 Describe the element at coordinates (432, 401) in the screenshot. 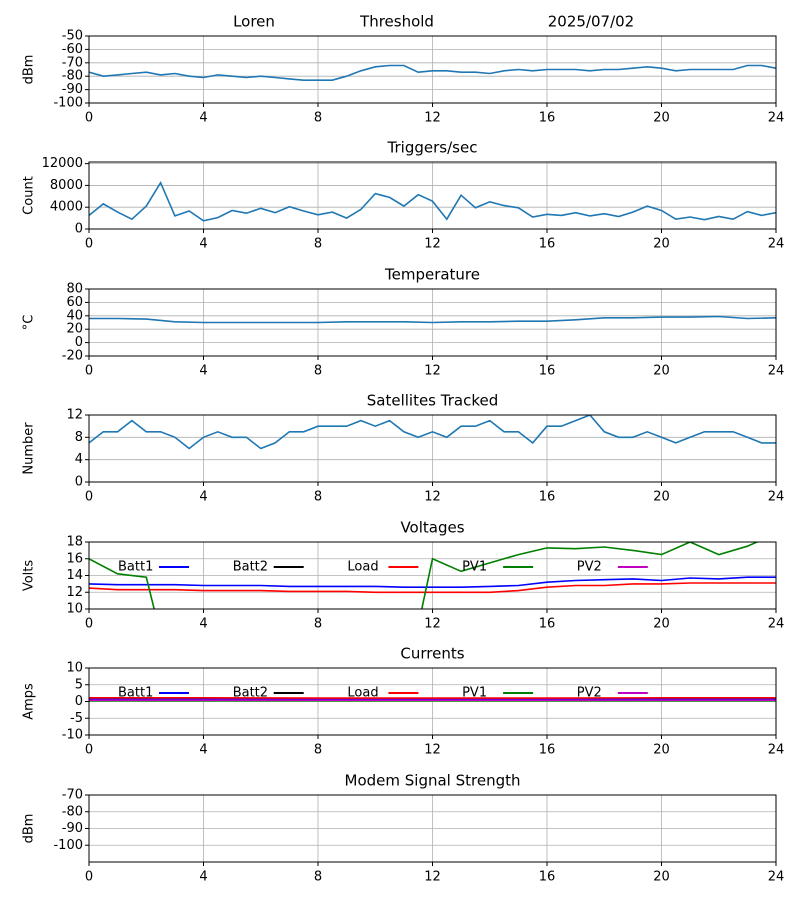

I see `chart-title: Satellites Tracked` at that location.